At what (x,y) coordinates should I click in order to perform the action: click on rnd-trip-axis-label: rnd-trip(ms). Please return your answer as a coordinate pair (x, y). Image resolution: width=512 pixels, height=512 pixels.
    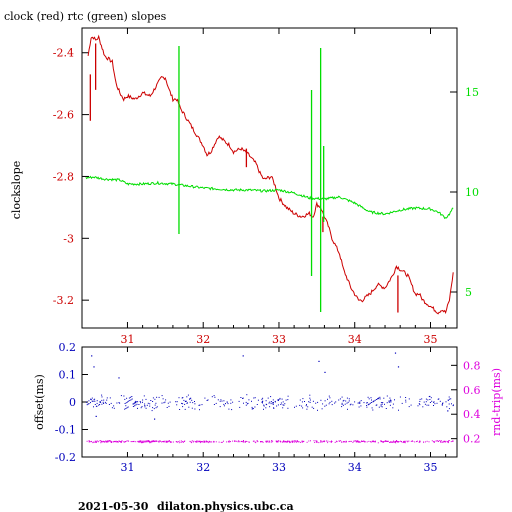
    Looking at the image, I should click on (496, 402).